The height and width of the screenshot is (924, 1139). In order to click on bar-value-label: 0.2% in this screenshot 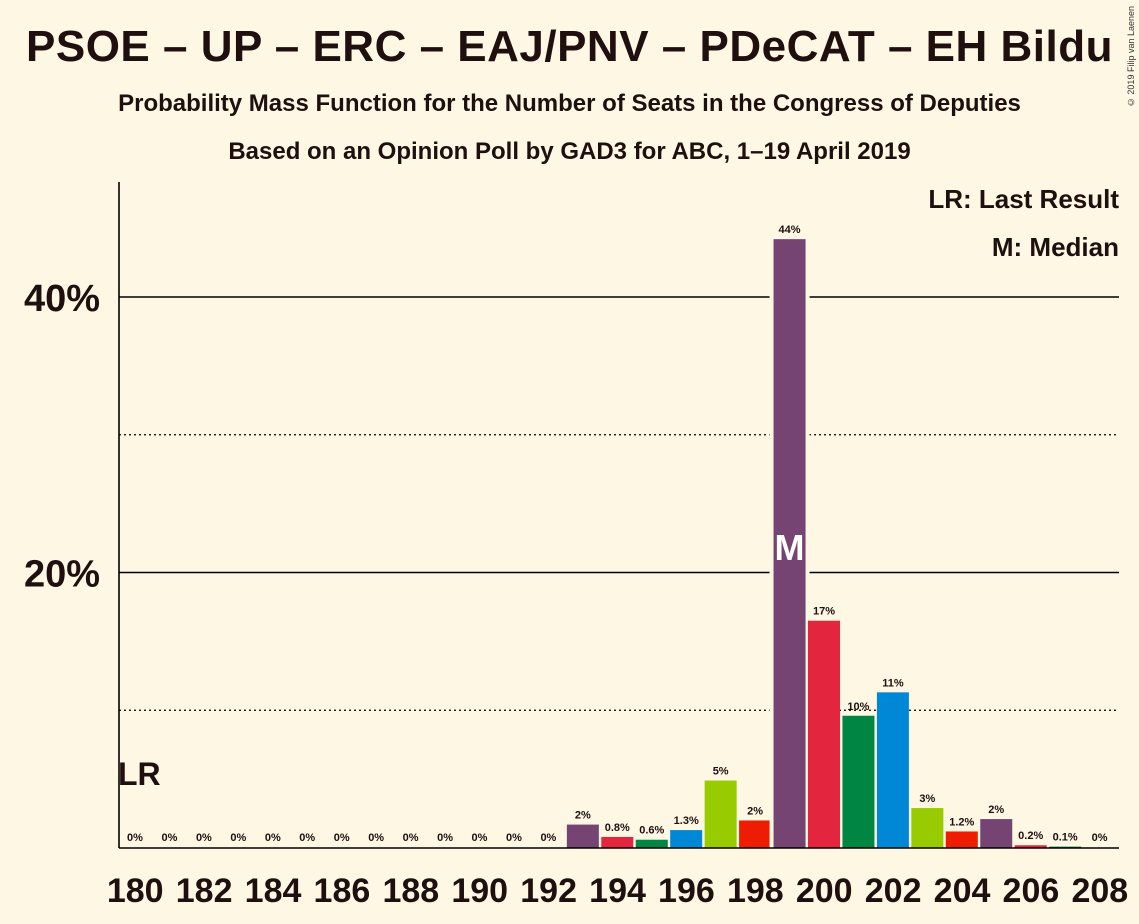, I will do `click(1030, 836)`.